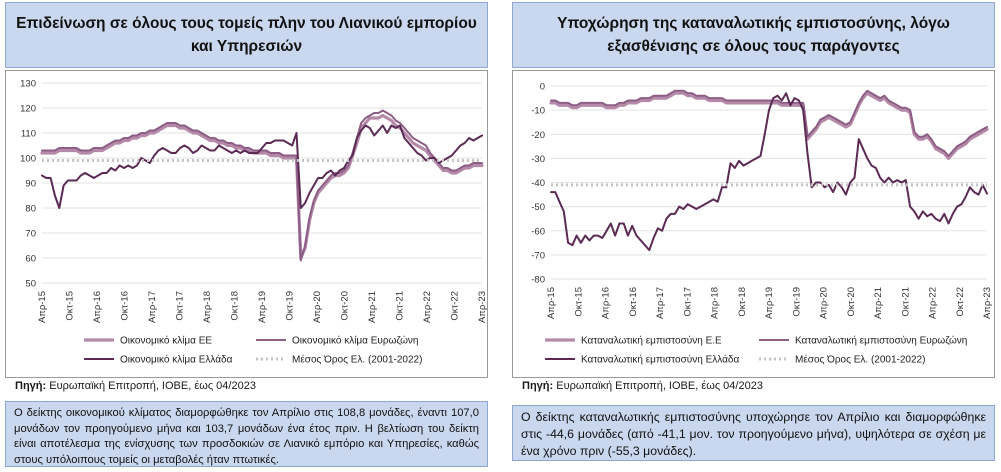  Describe the element at coordinates (400, 306) in the screenshot. I see `left-x-tick-label: Οκτ-21` at that location.